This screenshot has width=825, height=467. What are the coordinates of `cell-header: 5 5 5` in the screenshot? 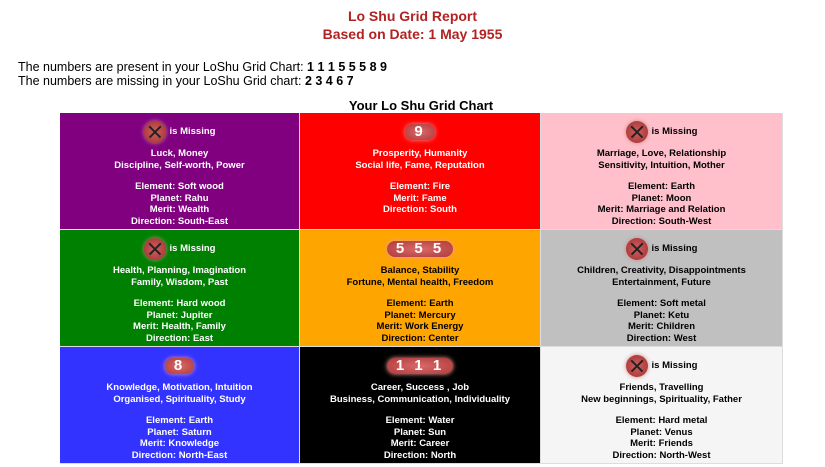 It's located at (420, 249).